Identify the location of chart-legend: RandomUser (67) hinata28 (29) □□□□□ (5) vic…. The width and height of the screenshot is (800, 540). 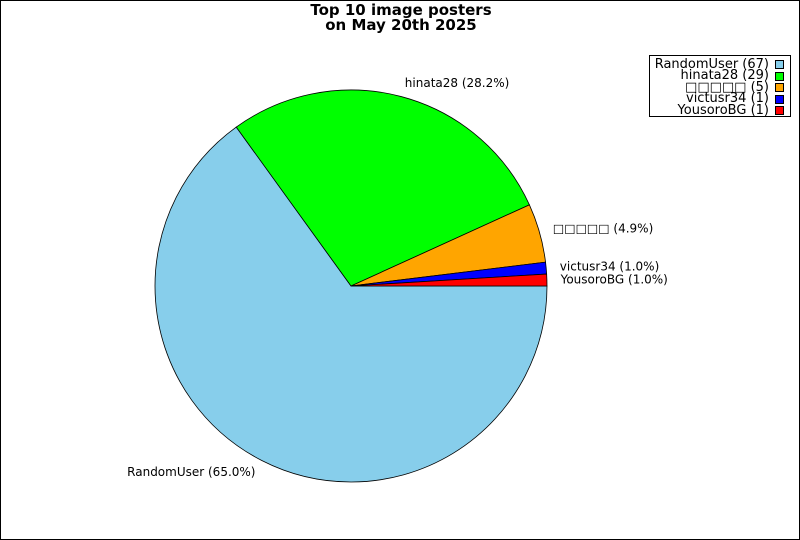
(720, 86).